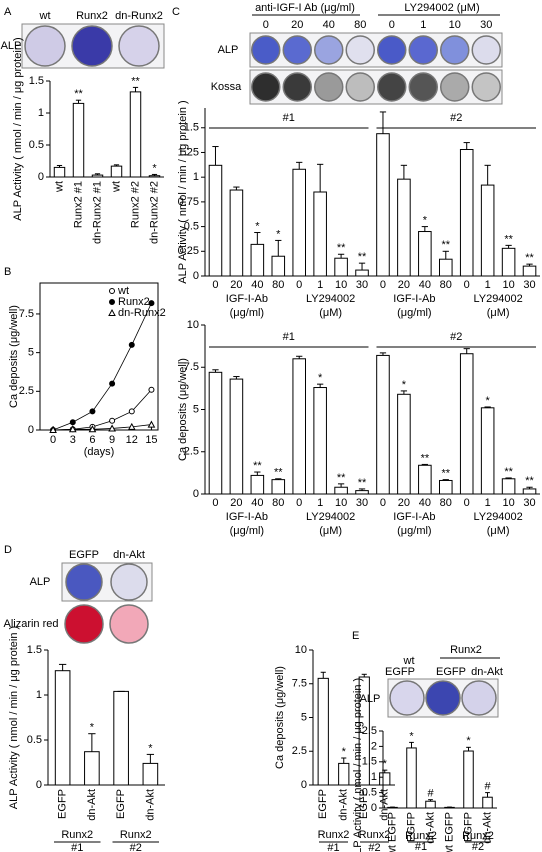 This screenshot has height=852, width=542. What do you see at coordinates (14, 356) in the screenshot?
I see `y-axis-label: Ca deposits (μg/well)` at bounding box center [14, 356].